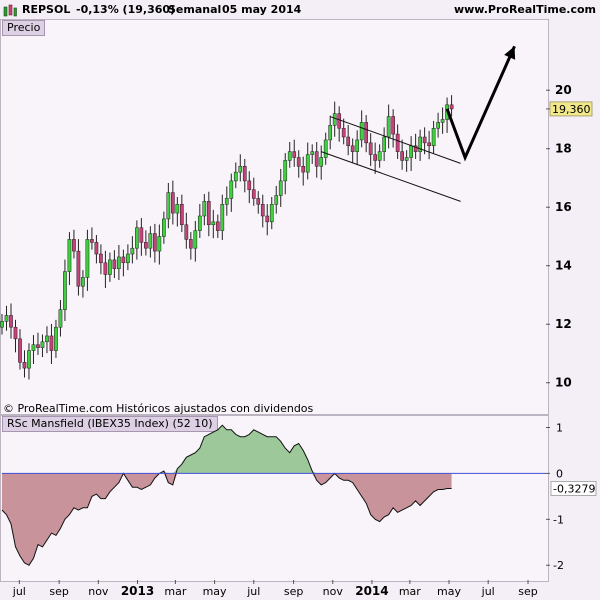 The width and height of the screenshot is (600, 600). What do you see at coordinates (563, 149) in the screenshot?
I see `price-y-tick-label: 18` at bounding box center [563, 149].